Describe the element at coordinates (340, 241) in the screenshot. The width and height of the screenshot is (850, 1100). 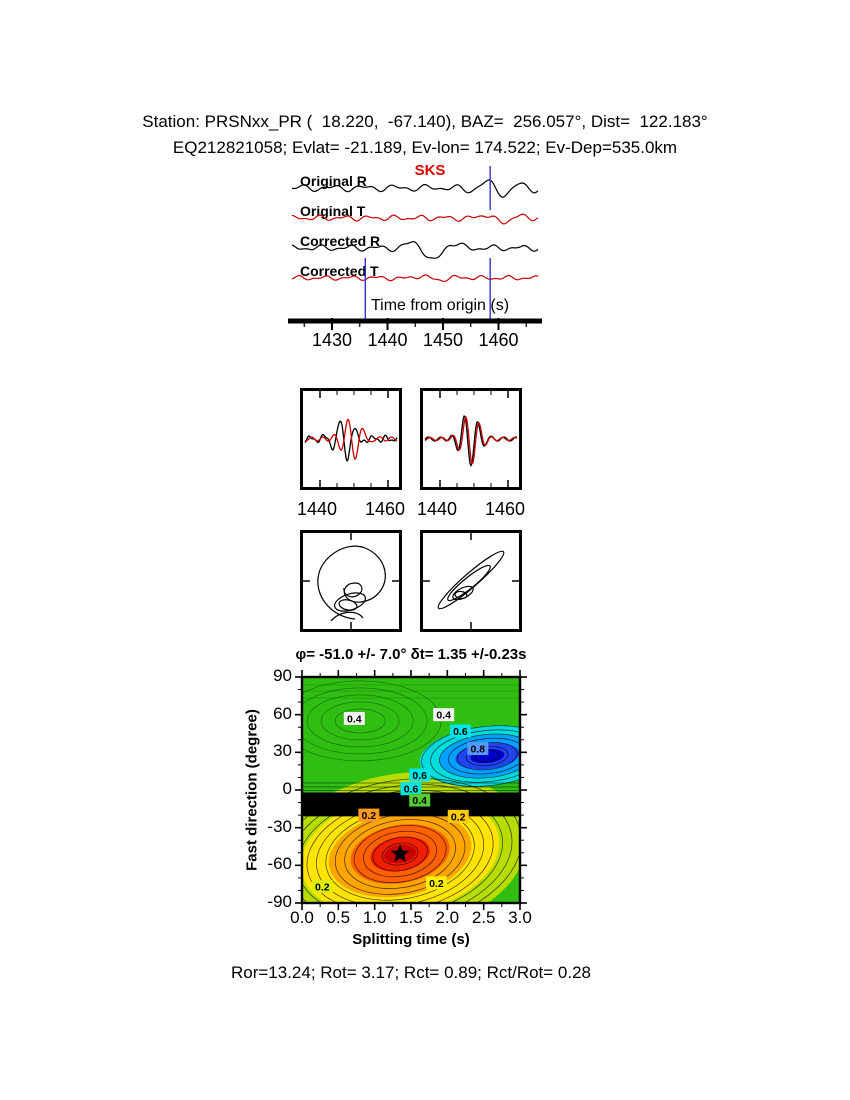
I see `trace-label-corrected-r: Corrected R` at that location.